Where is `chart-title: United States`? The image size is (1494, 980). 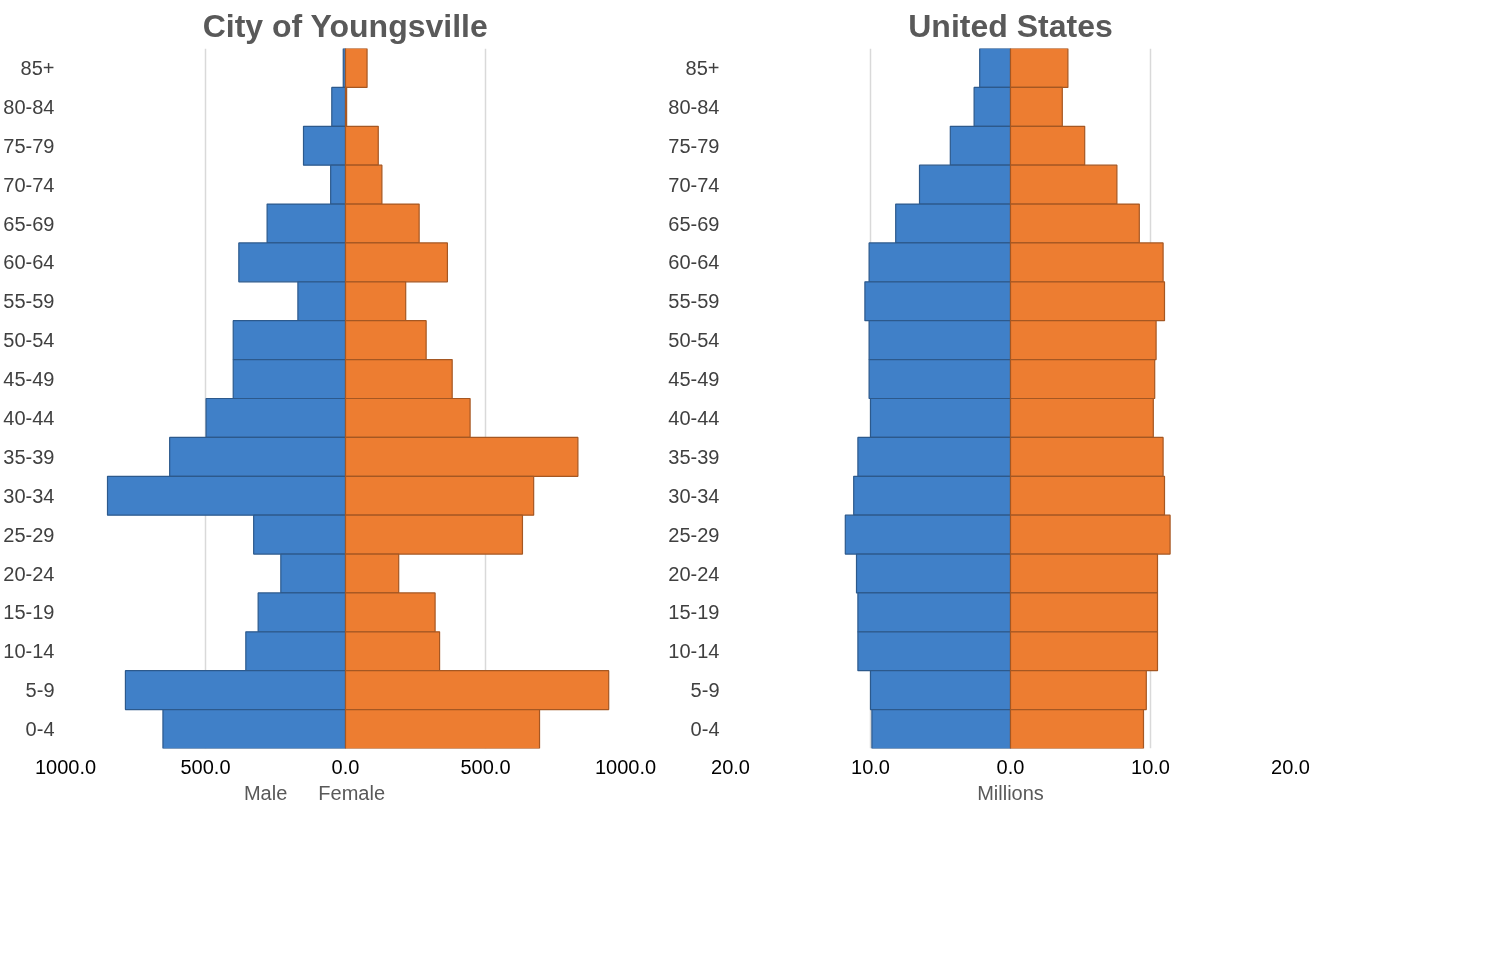 chart-title: United States is located at coordinates (1010, 25).